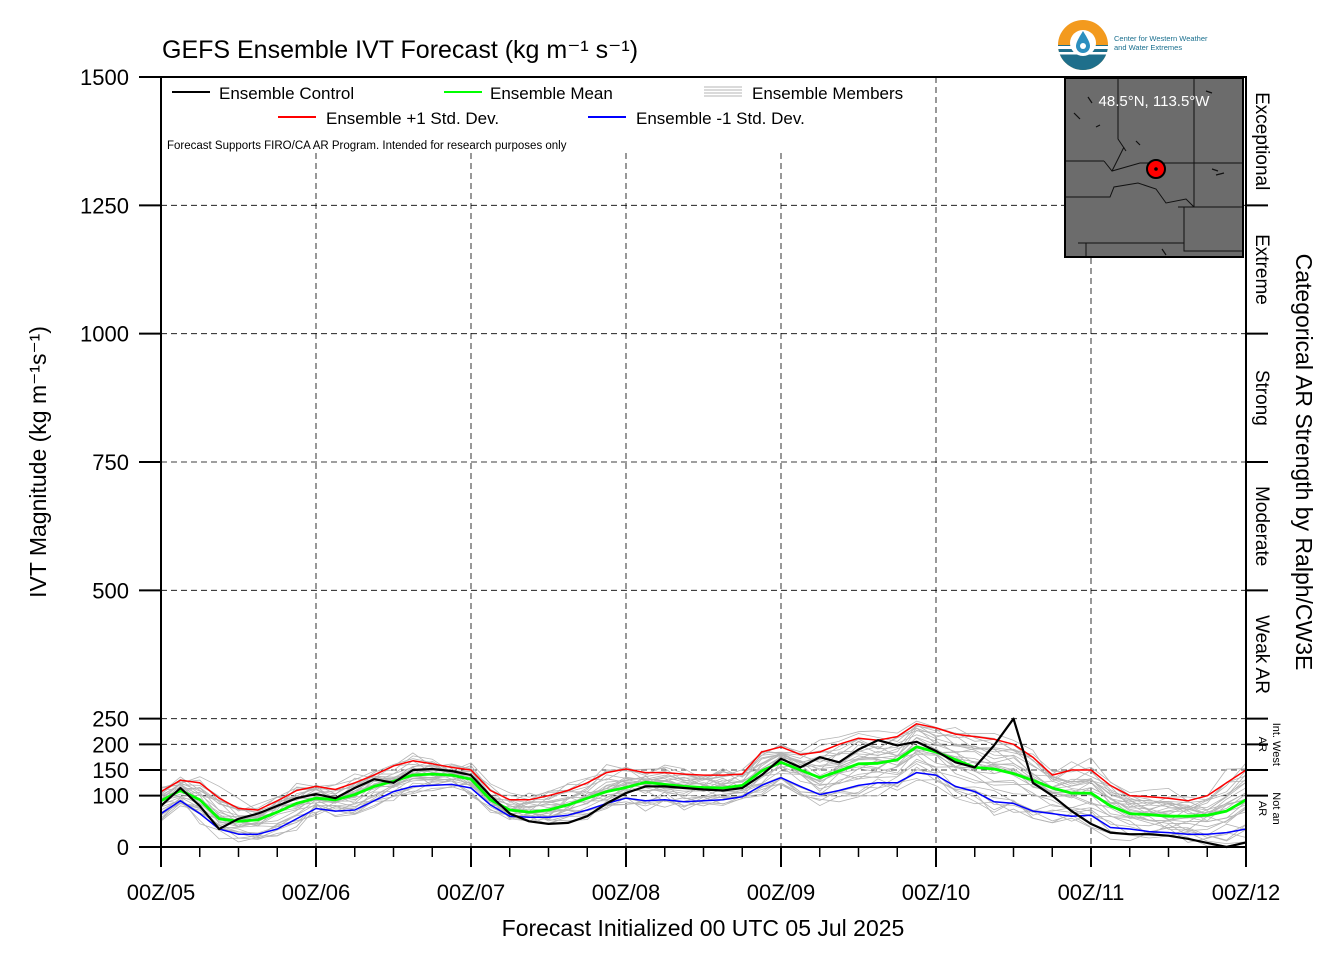 Image resolution: width=1336 pixels, height=962 pixels. Describe the element at coordinates (412, 118) in the screenshot. I see `legend-label-plus-std: Ensemble +1 Std. Dev.` at that location.